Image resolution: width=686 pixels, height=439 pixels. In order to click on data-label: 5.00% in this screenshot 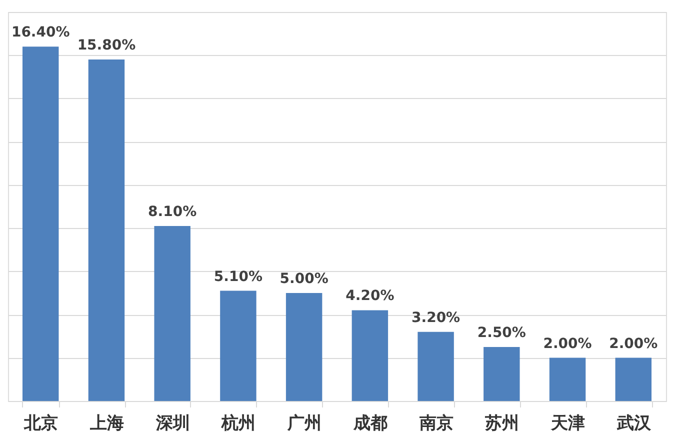, I will do `click(304, 278)`.